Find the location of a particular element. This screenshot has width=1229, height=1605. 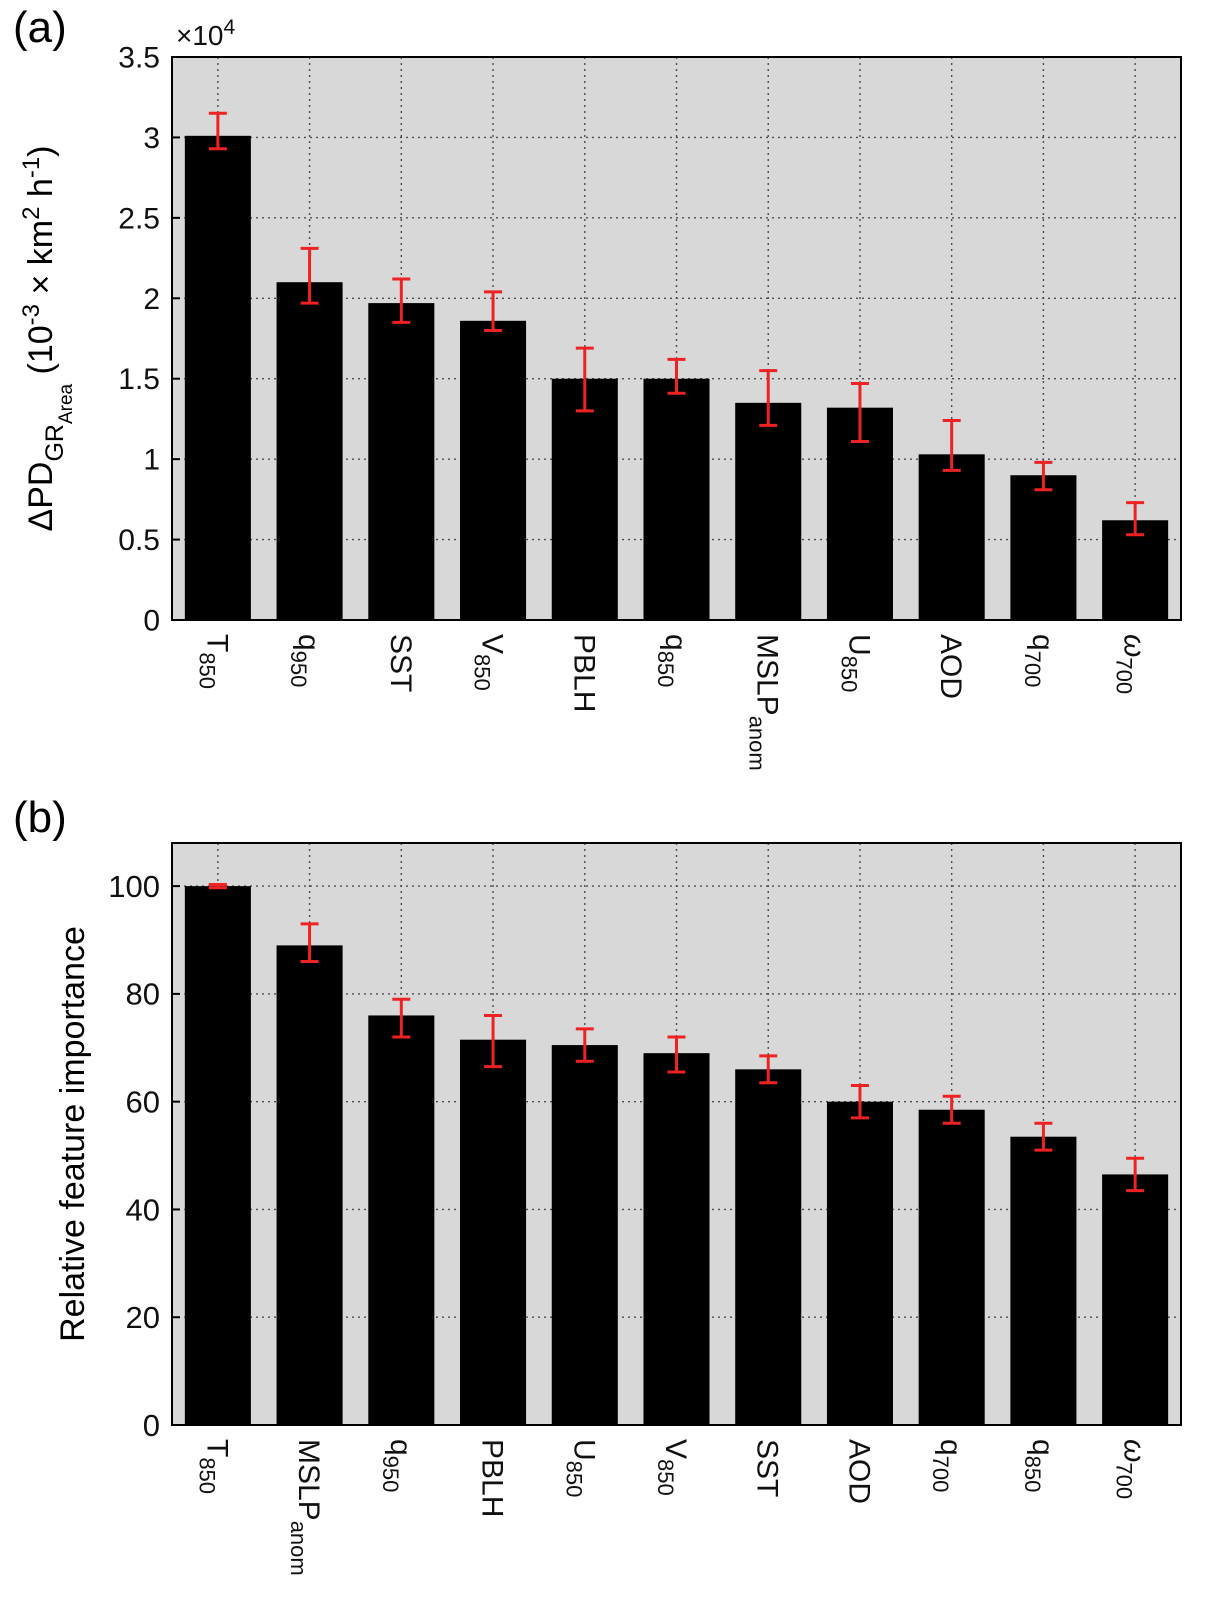

y-tick-label: 1.5 is located at coordinates (139, 379).